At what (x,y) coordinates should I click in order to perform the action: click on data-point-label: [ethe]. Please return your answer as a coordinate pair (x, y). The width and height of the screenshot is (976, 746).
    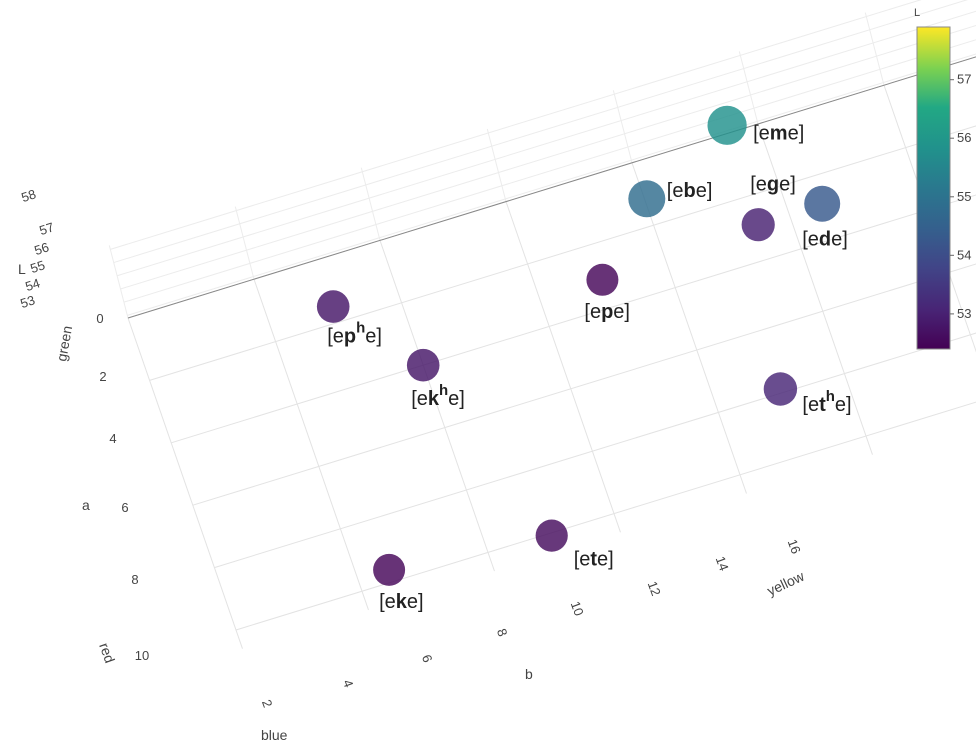
    Looking at the image, I should click on (826, 402).